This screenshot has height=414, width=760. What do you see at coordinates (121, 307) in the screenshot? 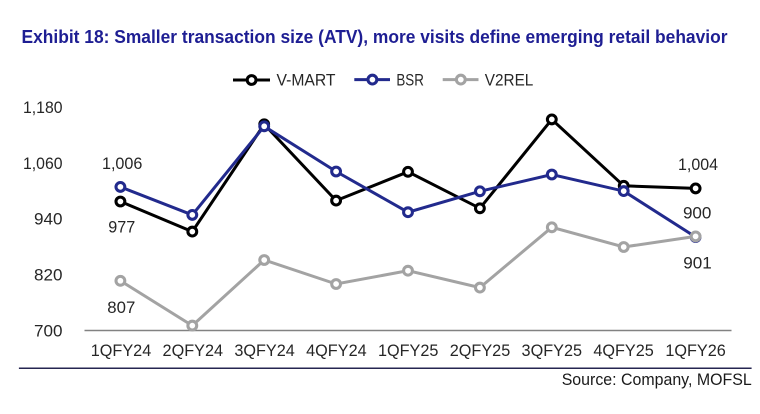
I see `svg-text: 807` at bounding box center [121, 307].